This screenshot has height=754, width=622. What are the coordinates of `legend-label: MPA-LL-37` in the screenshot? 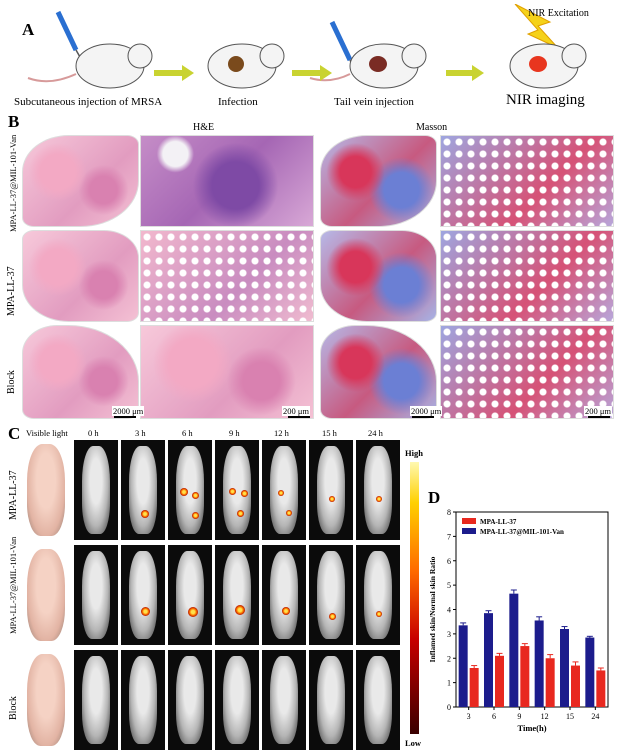 It's located at (498, 522).